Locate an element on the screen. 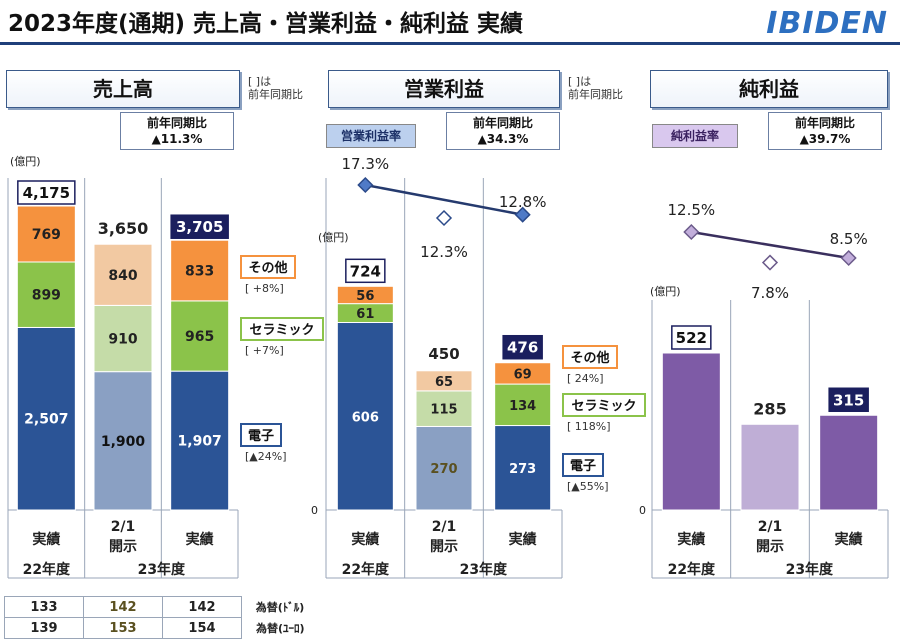 The image size is (900, 640). sales-cat-label: 2/1 is located at coordinates (123, 527).